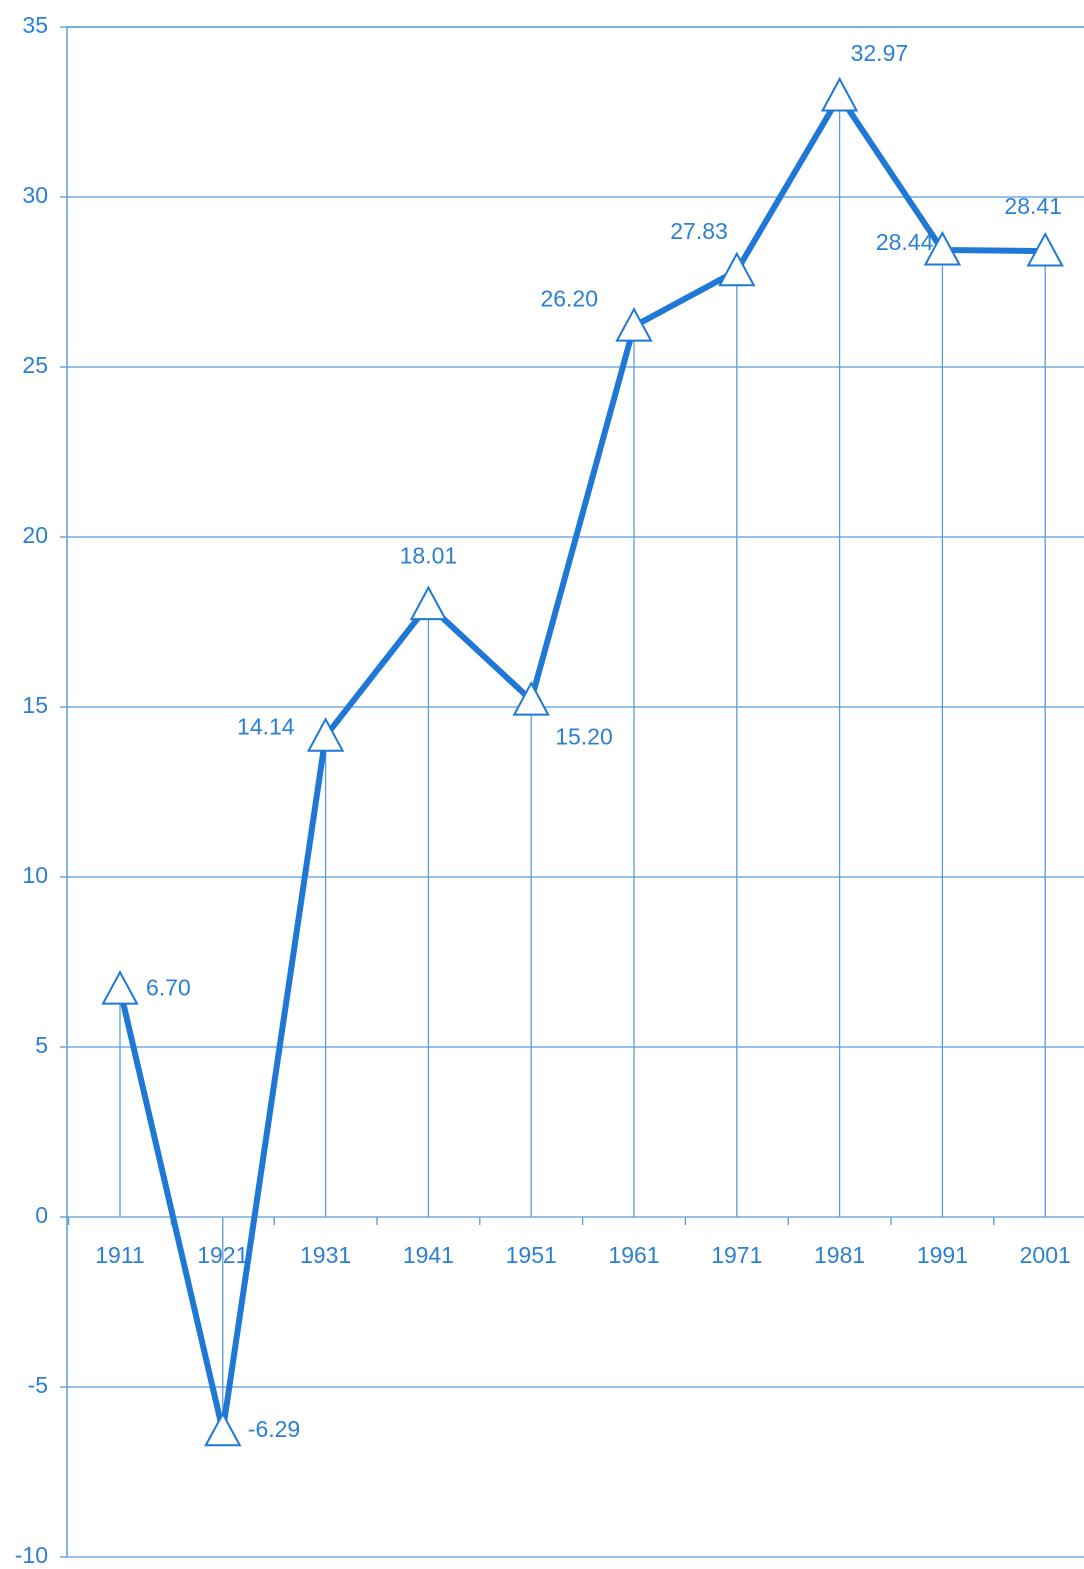 The image size is (1084, 1569). What do you see at coordinates (119, 1255) in the screenshot?
I see `x-tick-label: 1911` at bounding box center [119, 1255].